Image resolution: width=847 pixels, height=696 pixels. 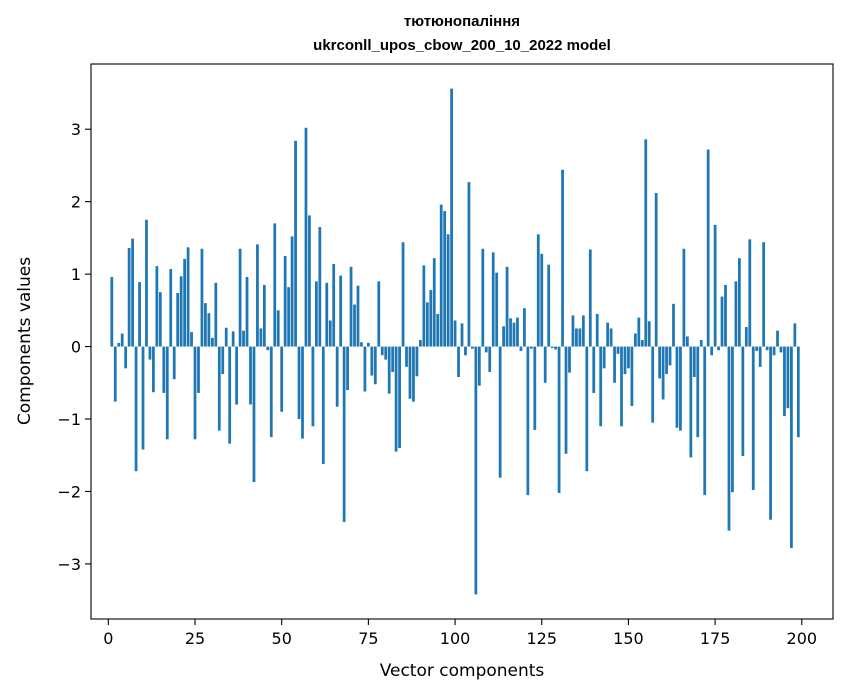 I want to click on y-tick-label: 0, so click(x=76, y=347).